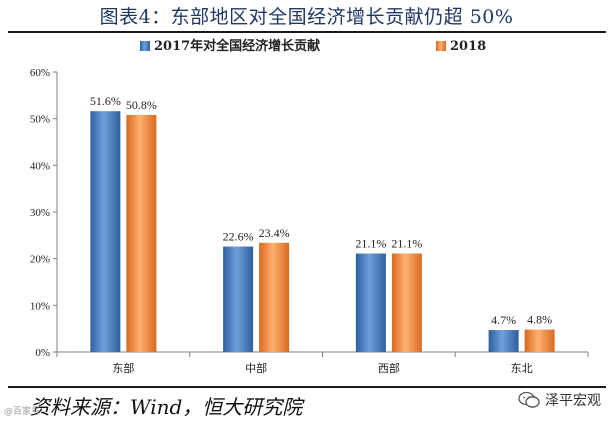 This screenshot has width=613, height=422. I want to click on legend-swatch-2018, so click(441, 46).